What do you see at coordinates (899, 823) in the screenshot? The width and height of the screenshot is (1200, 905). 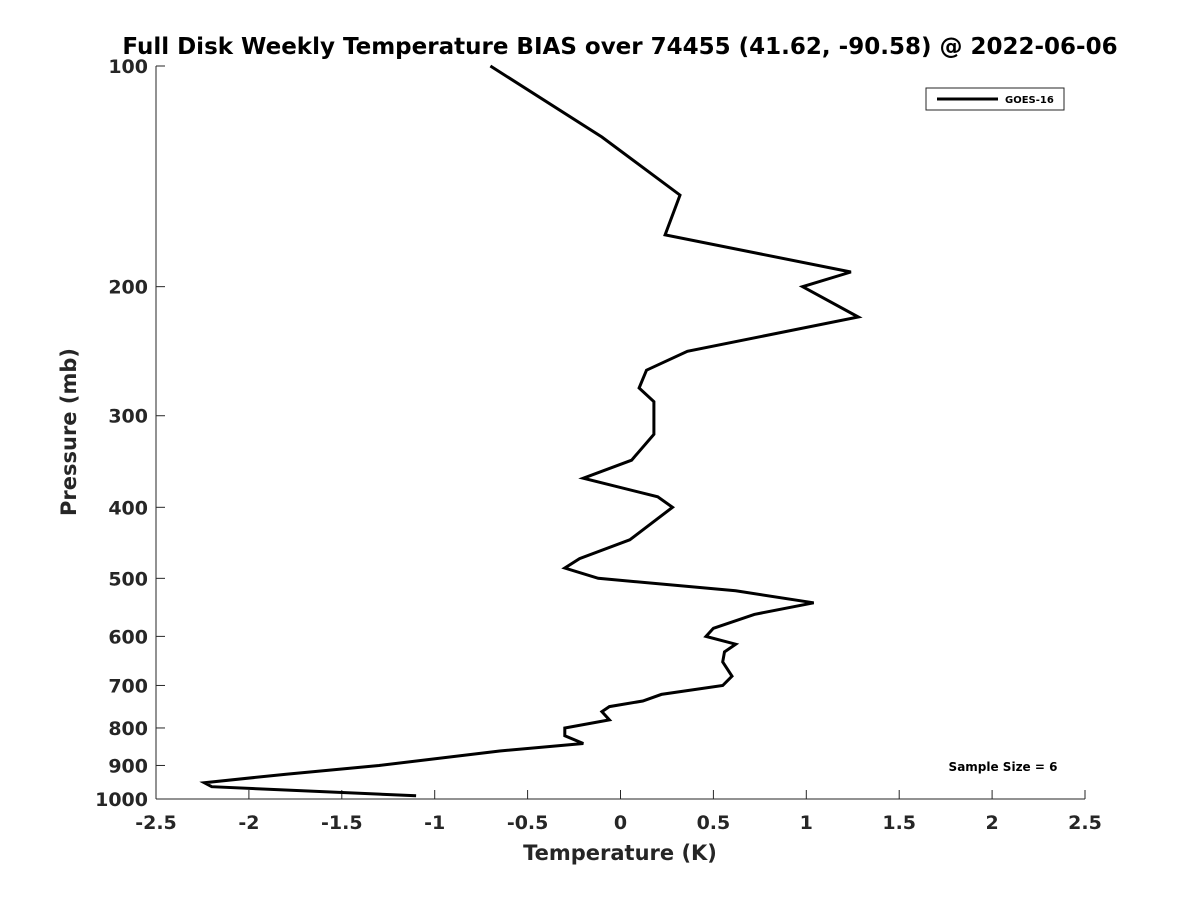 I see `x-tick-label: 1.5` at bounding box center [899, 823].